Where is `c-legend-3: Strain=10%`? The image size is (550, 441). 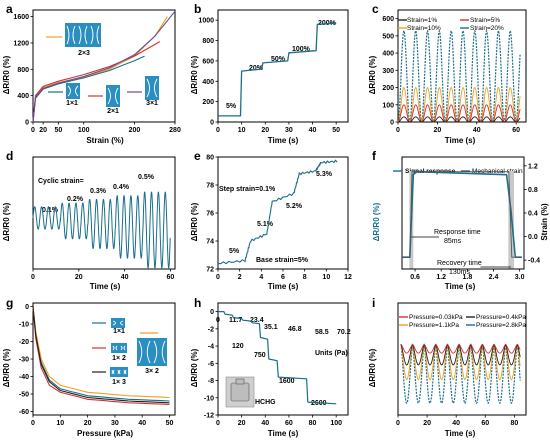 c-legend-3: Strain=10% is located at coordinates (424, 28).